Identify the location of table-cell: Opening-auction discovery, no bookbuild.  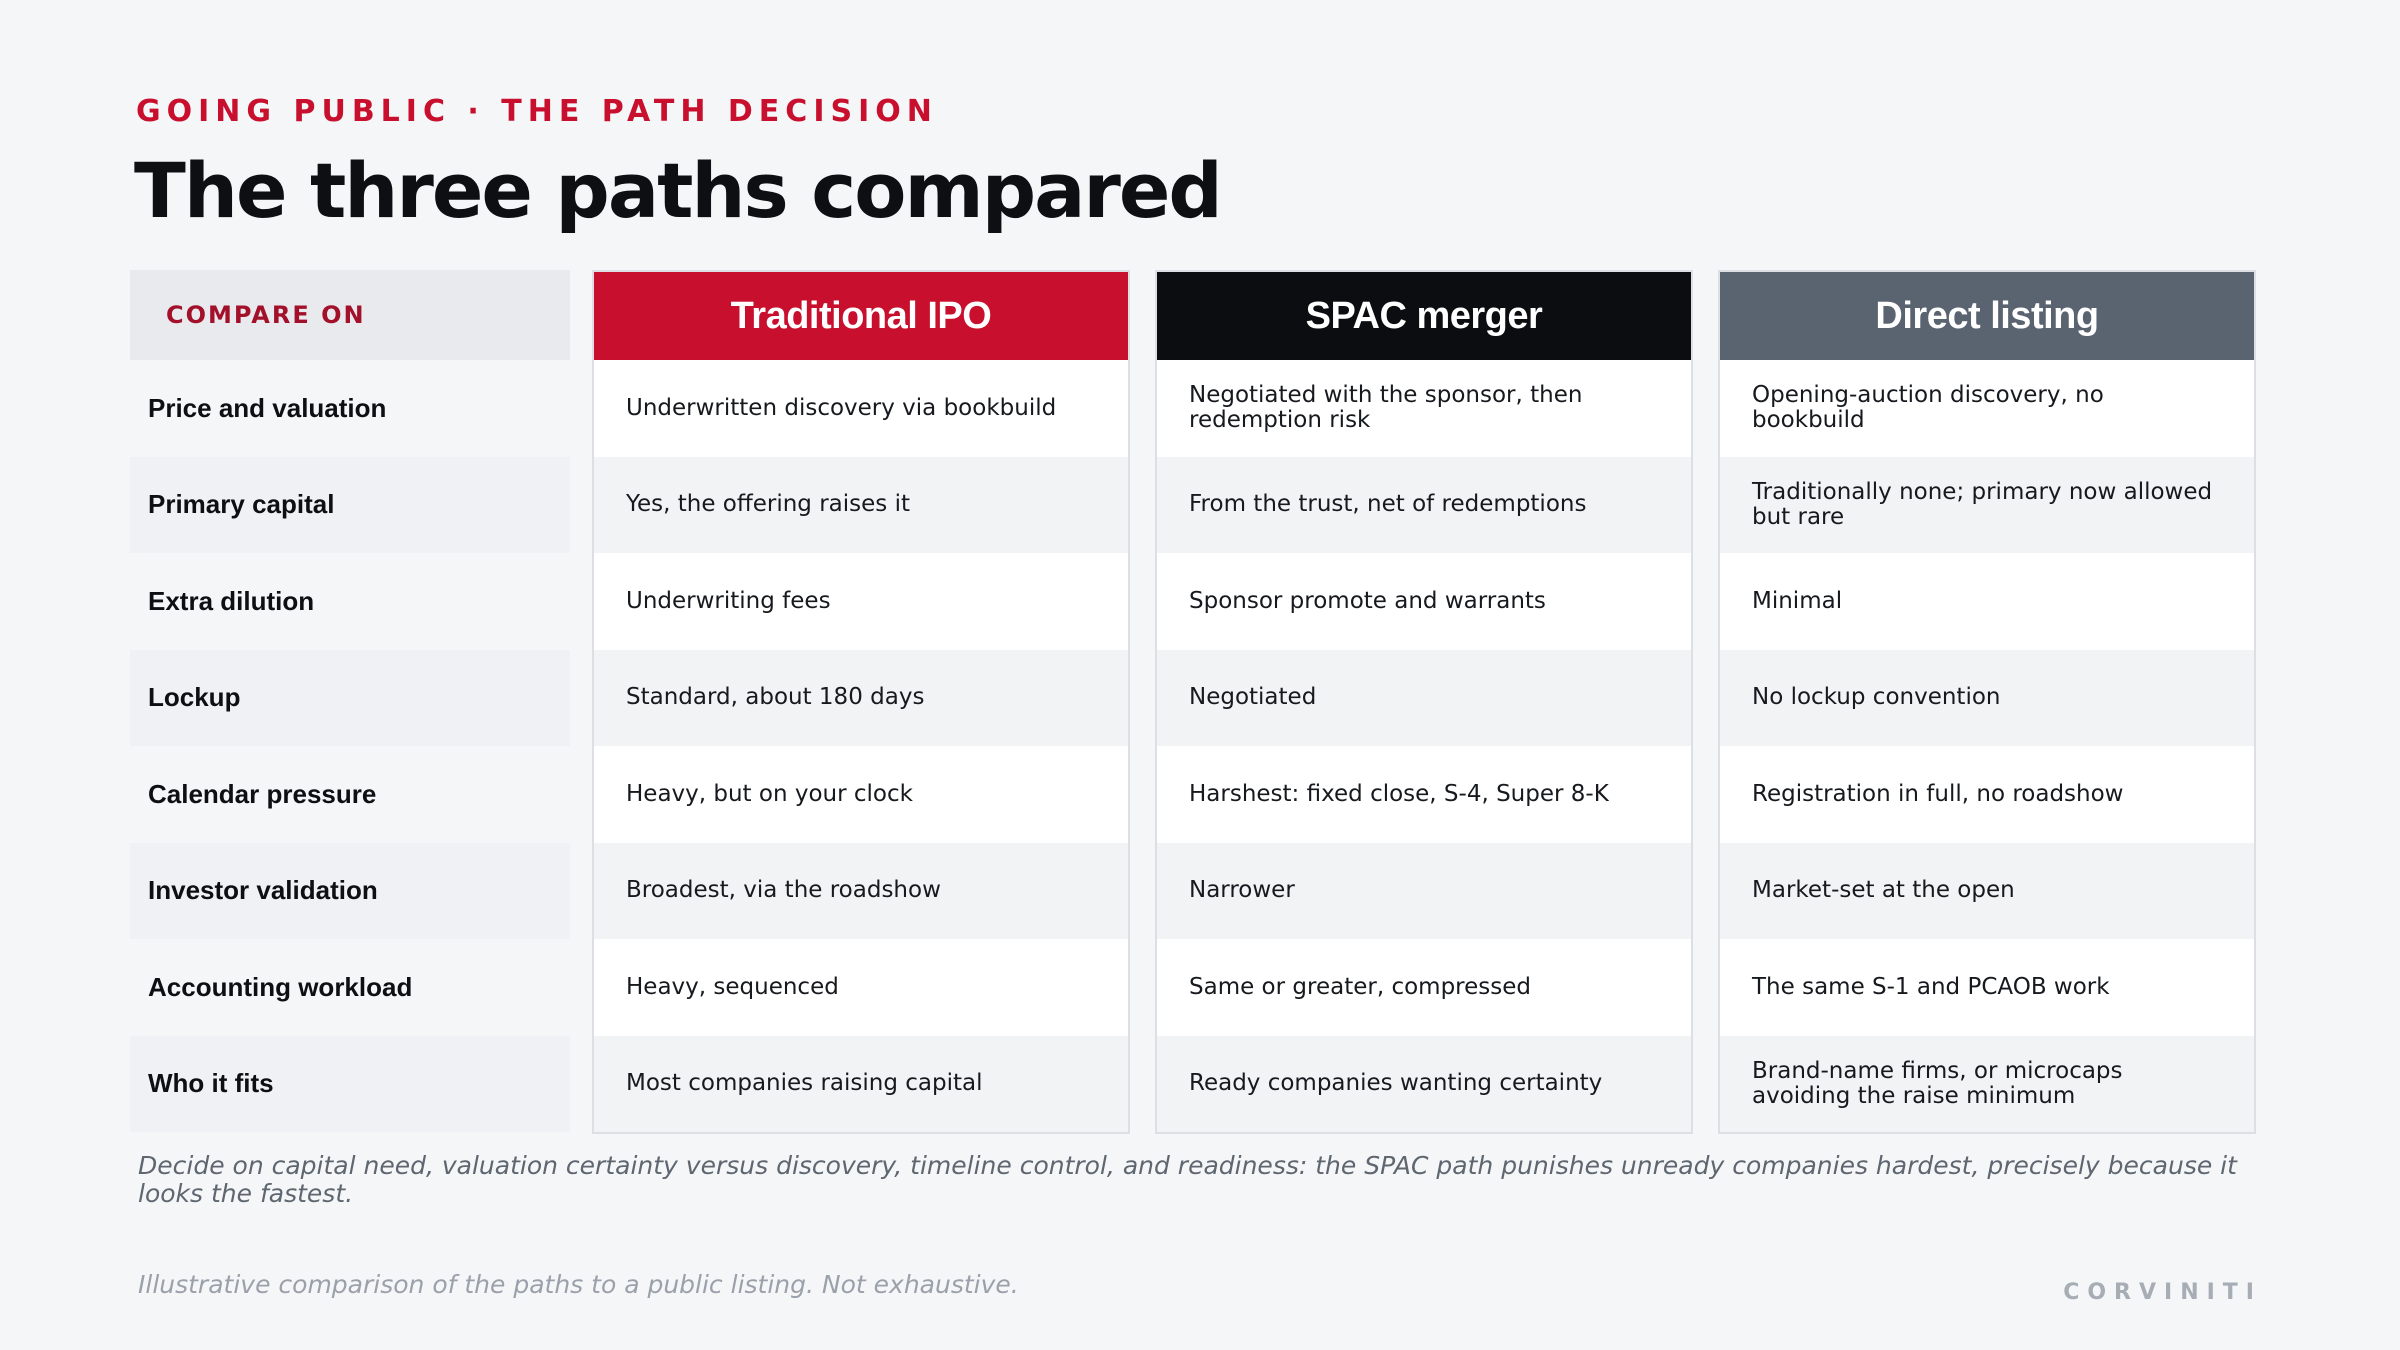
(1928, 408).